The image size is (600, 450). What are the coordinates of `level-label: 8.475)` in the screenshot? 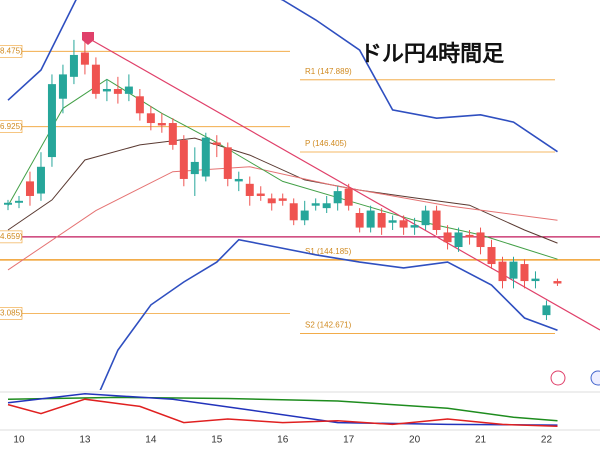 It's located at (11, 50).